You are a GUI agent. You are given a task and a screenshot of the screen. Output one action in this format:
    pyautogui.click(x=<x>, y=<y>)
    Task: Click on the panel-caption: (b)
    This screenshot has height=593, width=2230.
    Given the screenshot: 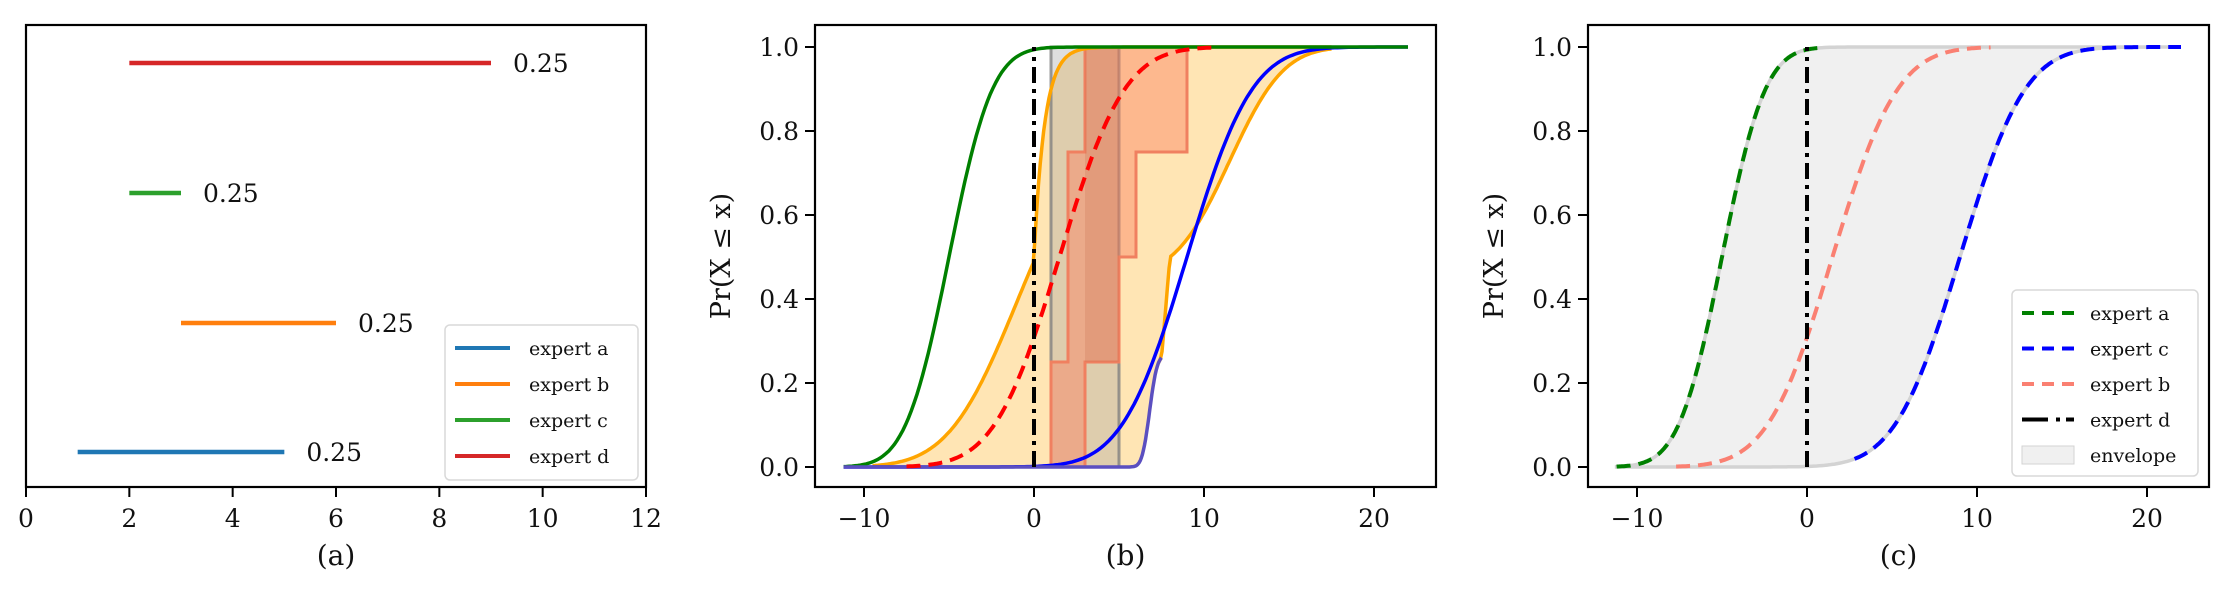 What is the action you would take?
    pyautogui.click(x=1126, y=555)
    